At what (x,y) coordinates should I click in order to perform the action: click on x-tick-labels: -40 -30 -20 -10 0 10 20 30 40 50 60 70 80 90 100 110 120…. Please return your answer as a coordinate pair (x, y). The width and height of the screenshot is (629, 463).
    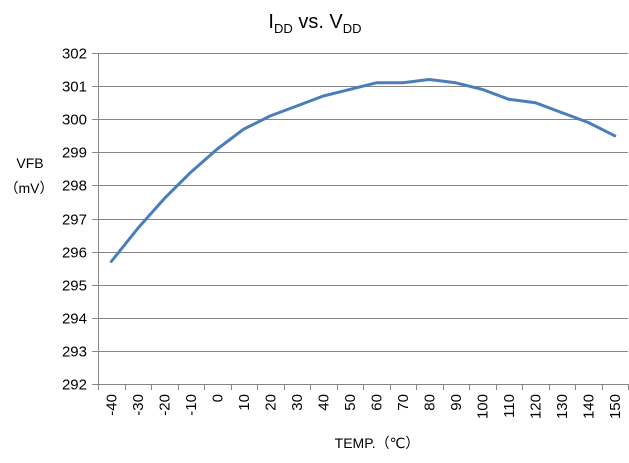
    Looking at the image, I should click on (363, 406).